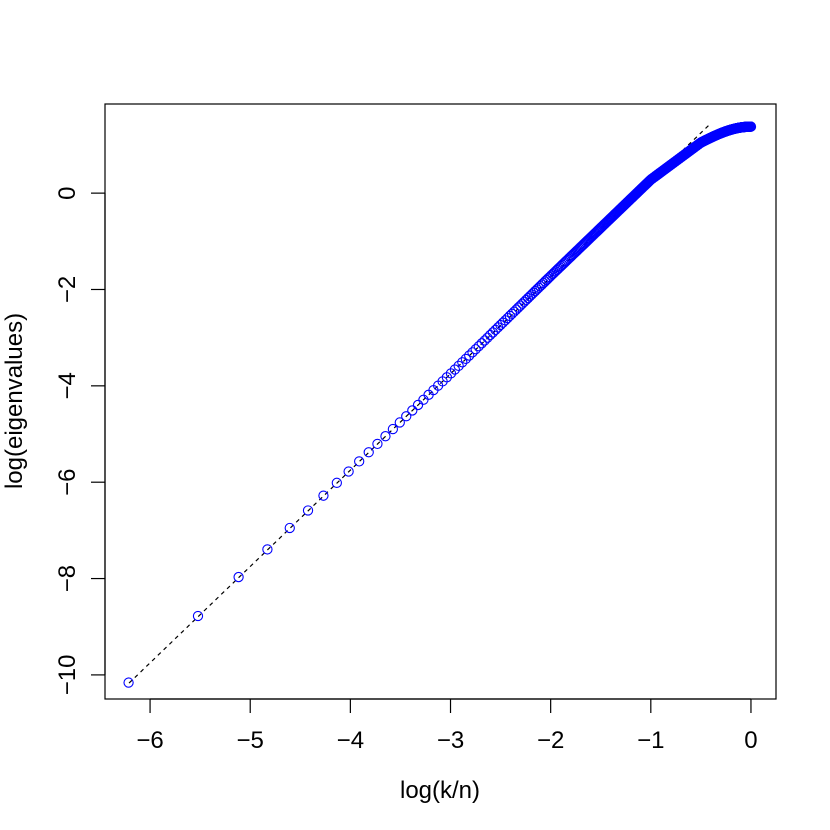  What do you see at coordinates (14, 401) in the screenshot?
I see `y-axis-label: log(eigenvalues)` at bounding box center [14, 401].